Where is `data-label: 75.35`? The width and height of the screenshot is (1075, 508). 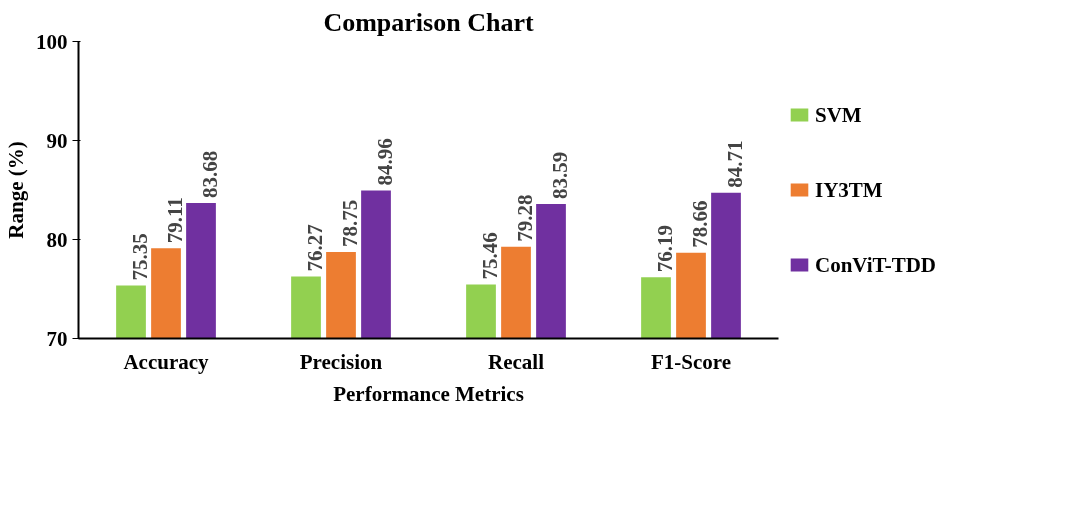 data-label: 75.35 is located at coordinates (140, 257).